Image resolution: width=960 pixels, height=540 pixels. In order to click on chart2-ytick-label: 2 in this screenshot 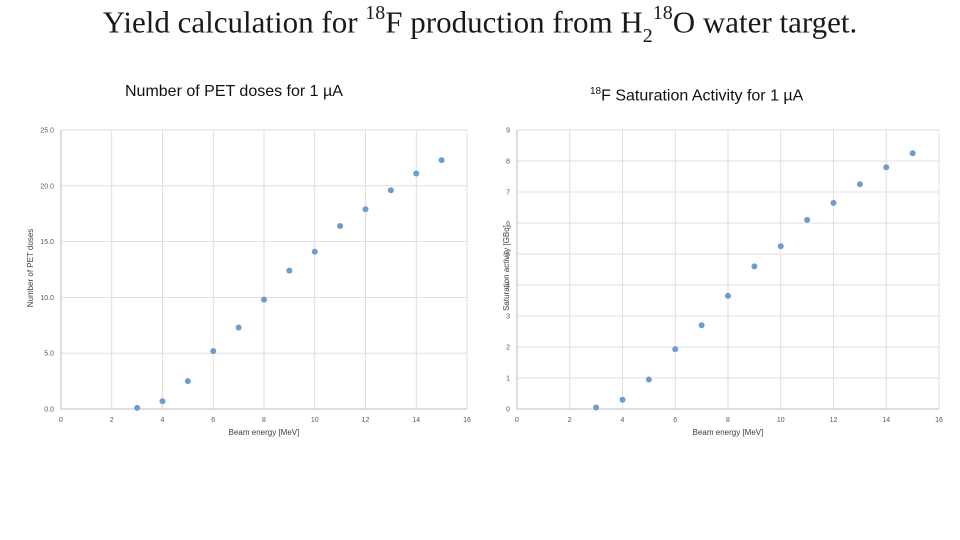, I will do `click(508, 348)`.